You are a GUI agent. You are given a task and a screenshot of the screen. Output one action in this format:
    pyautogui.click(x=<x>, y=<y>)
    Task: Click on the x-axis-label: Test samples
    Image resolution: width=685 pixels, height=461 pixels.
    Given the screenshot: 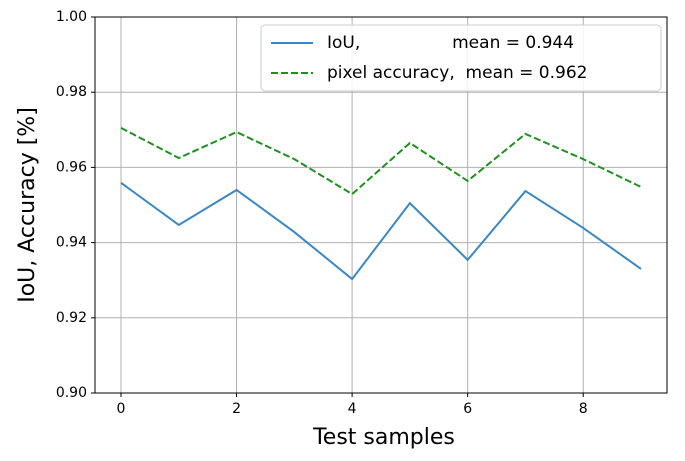 What is the action you would take?
    pyautogui.click(x=383, y=437)
    